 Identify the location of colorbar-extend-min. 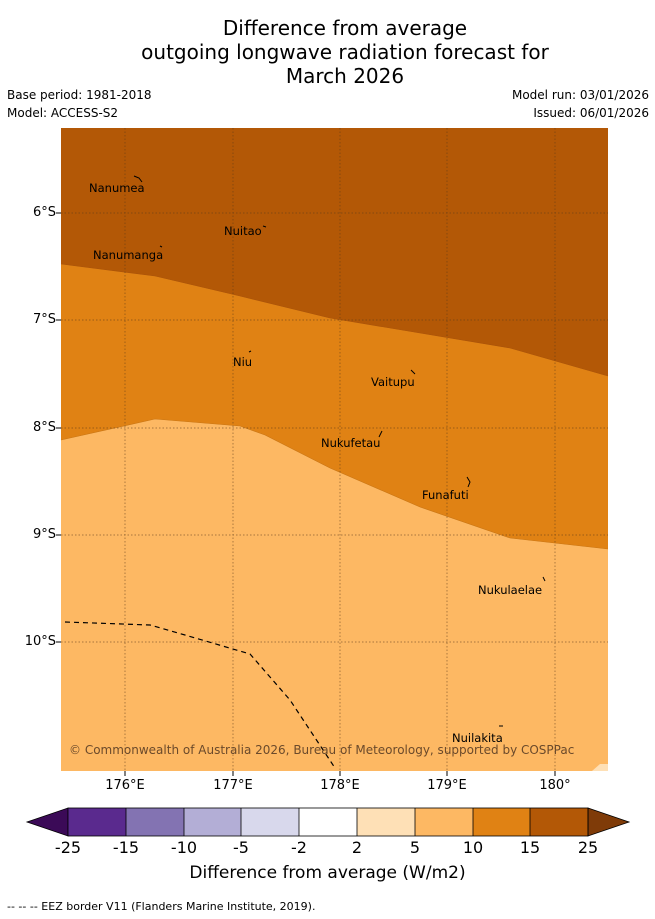
(47, 822).